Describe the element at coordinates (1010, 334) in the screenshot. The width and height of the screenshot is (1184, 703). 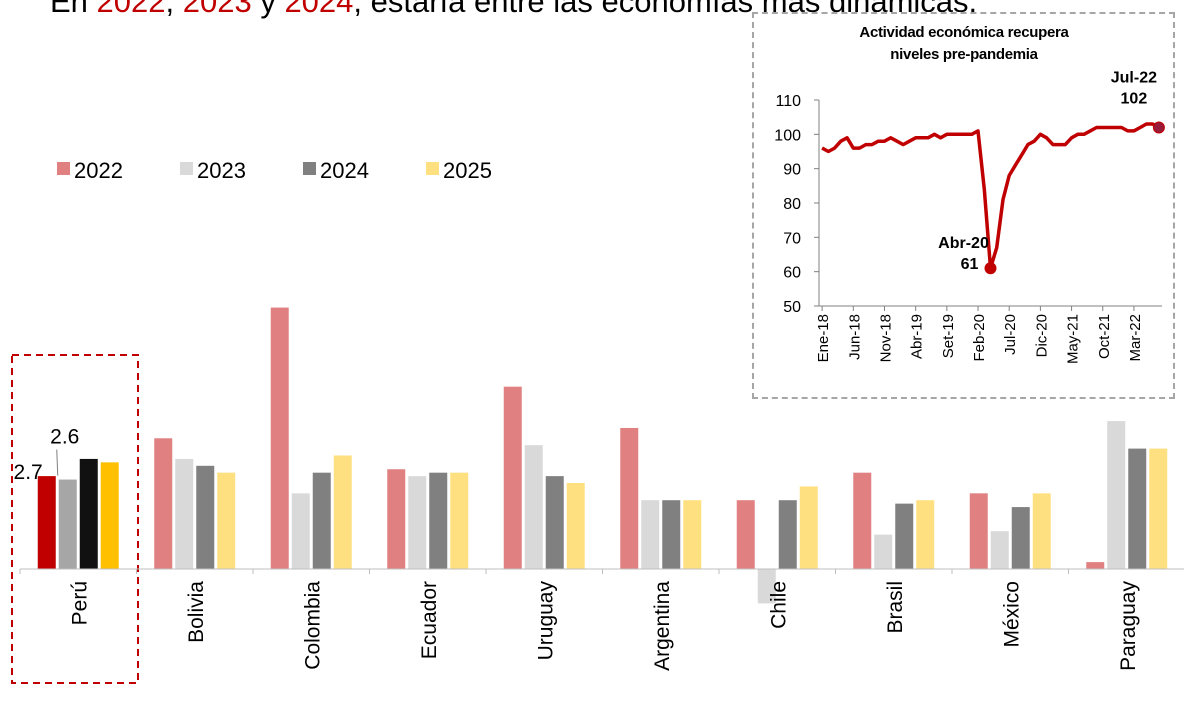
I see `x-tick-label: Jul-20` at that location.